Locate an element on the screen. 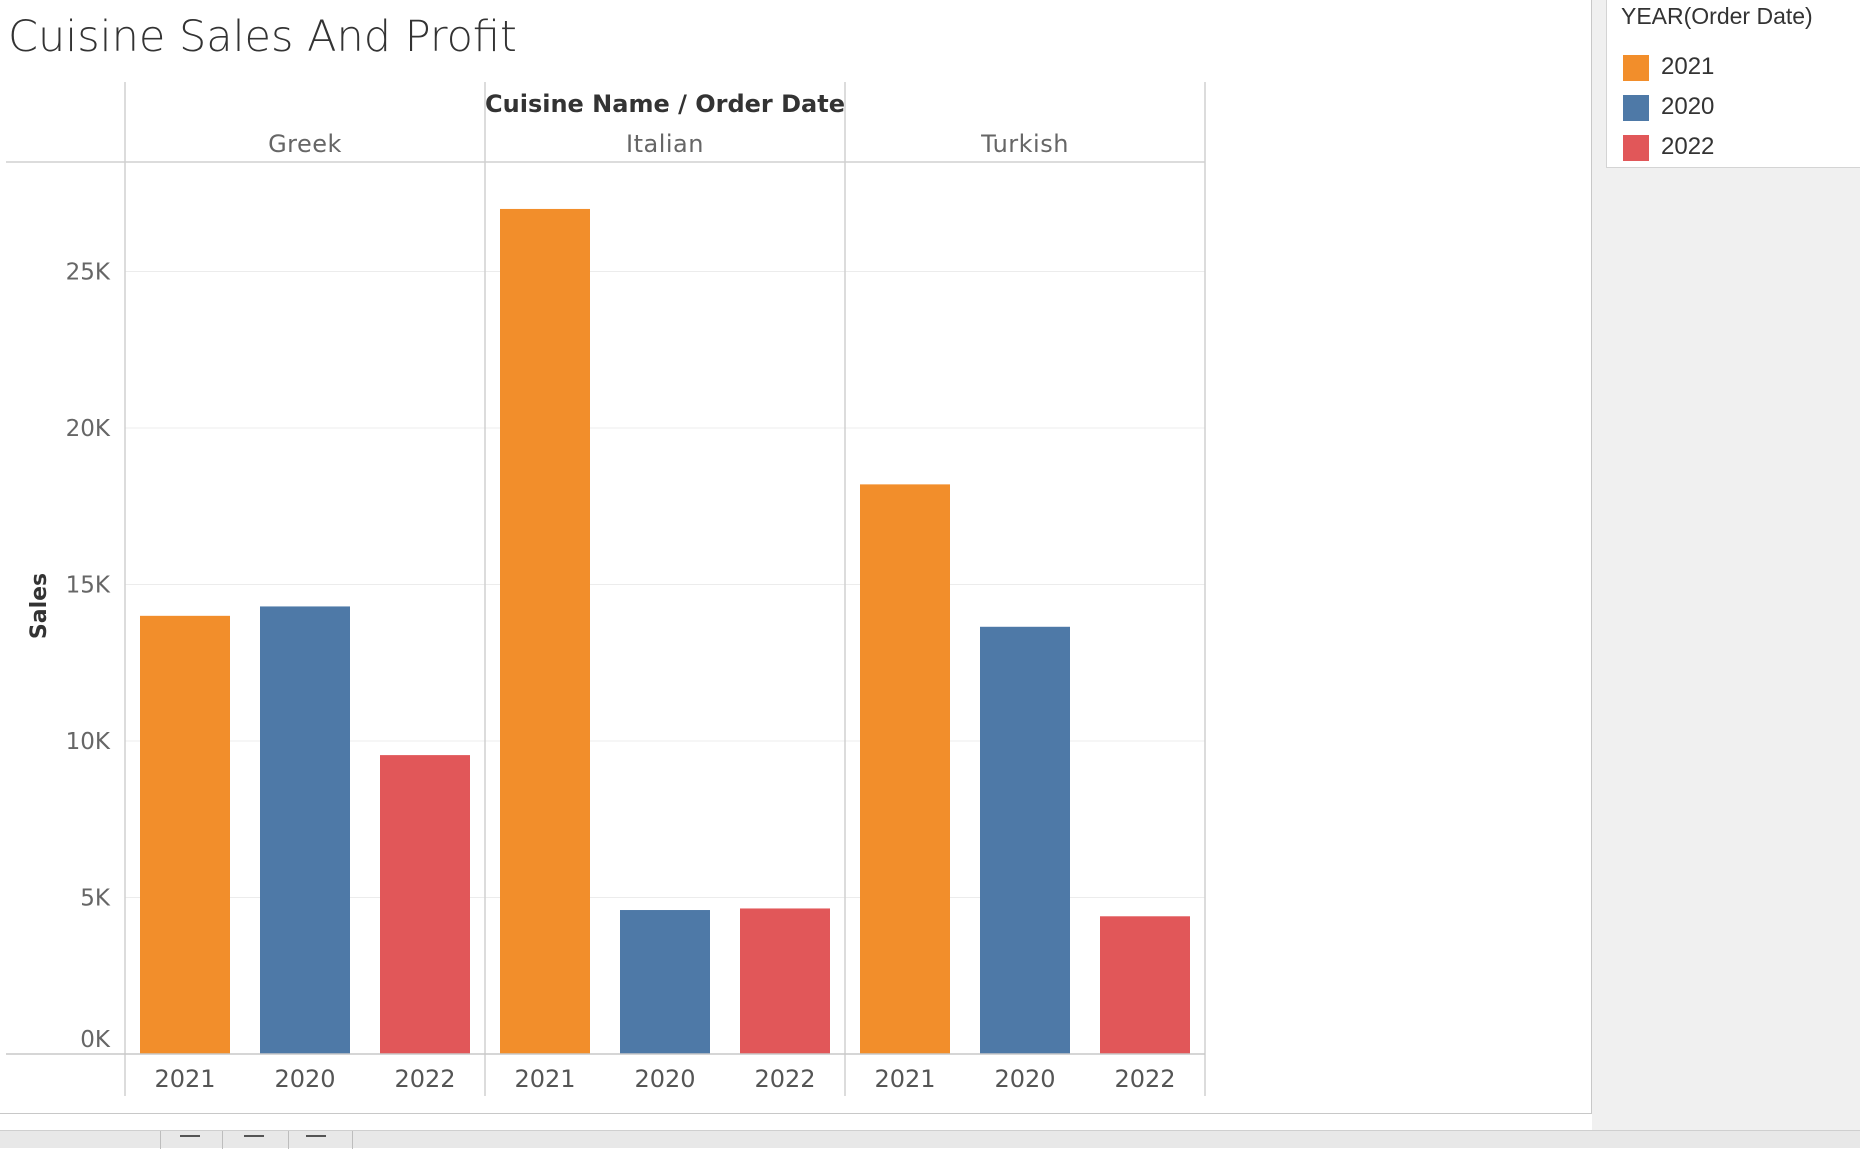  legend-label: 2022 is located at coordinates (1688, 146).